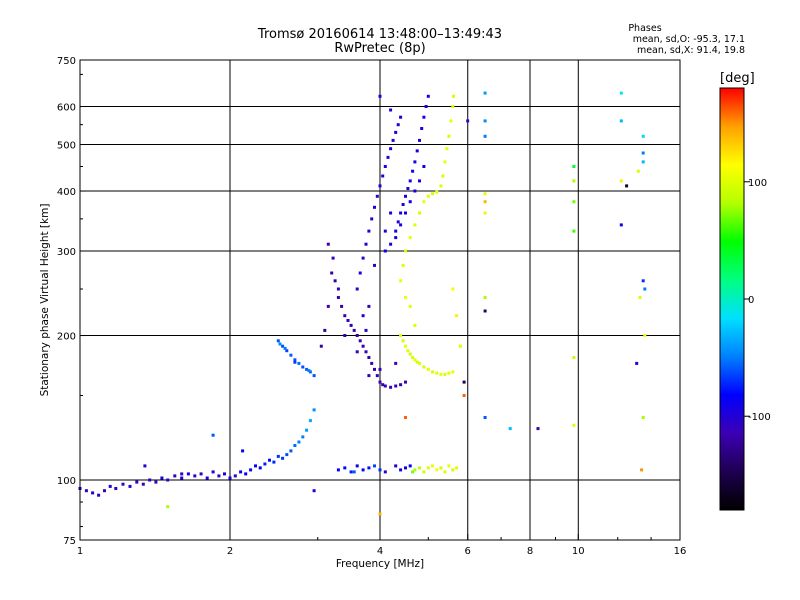 The height and width of the screenshot is (600, 800). I want to click on x-tick-label-6: 16, so click(680, 551).